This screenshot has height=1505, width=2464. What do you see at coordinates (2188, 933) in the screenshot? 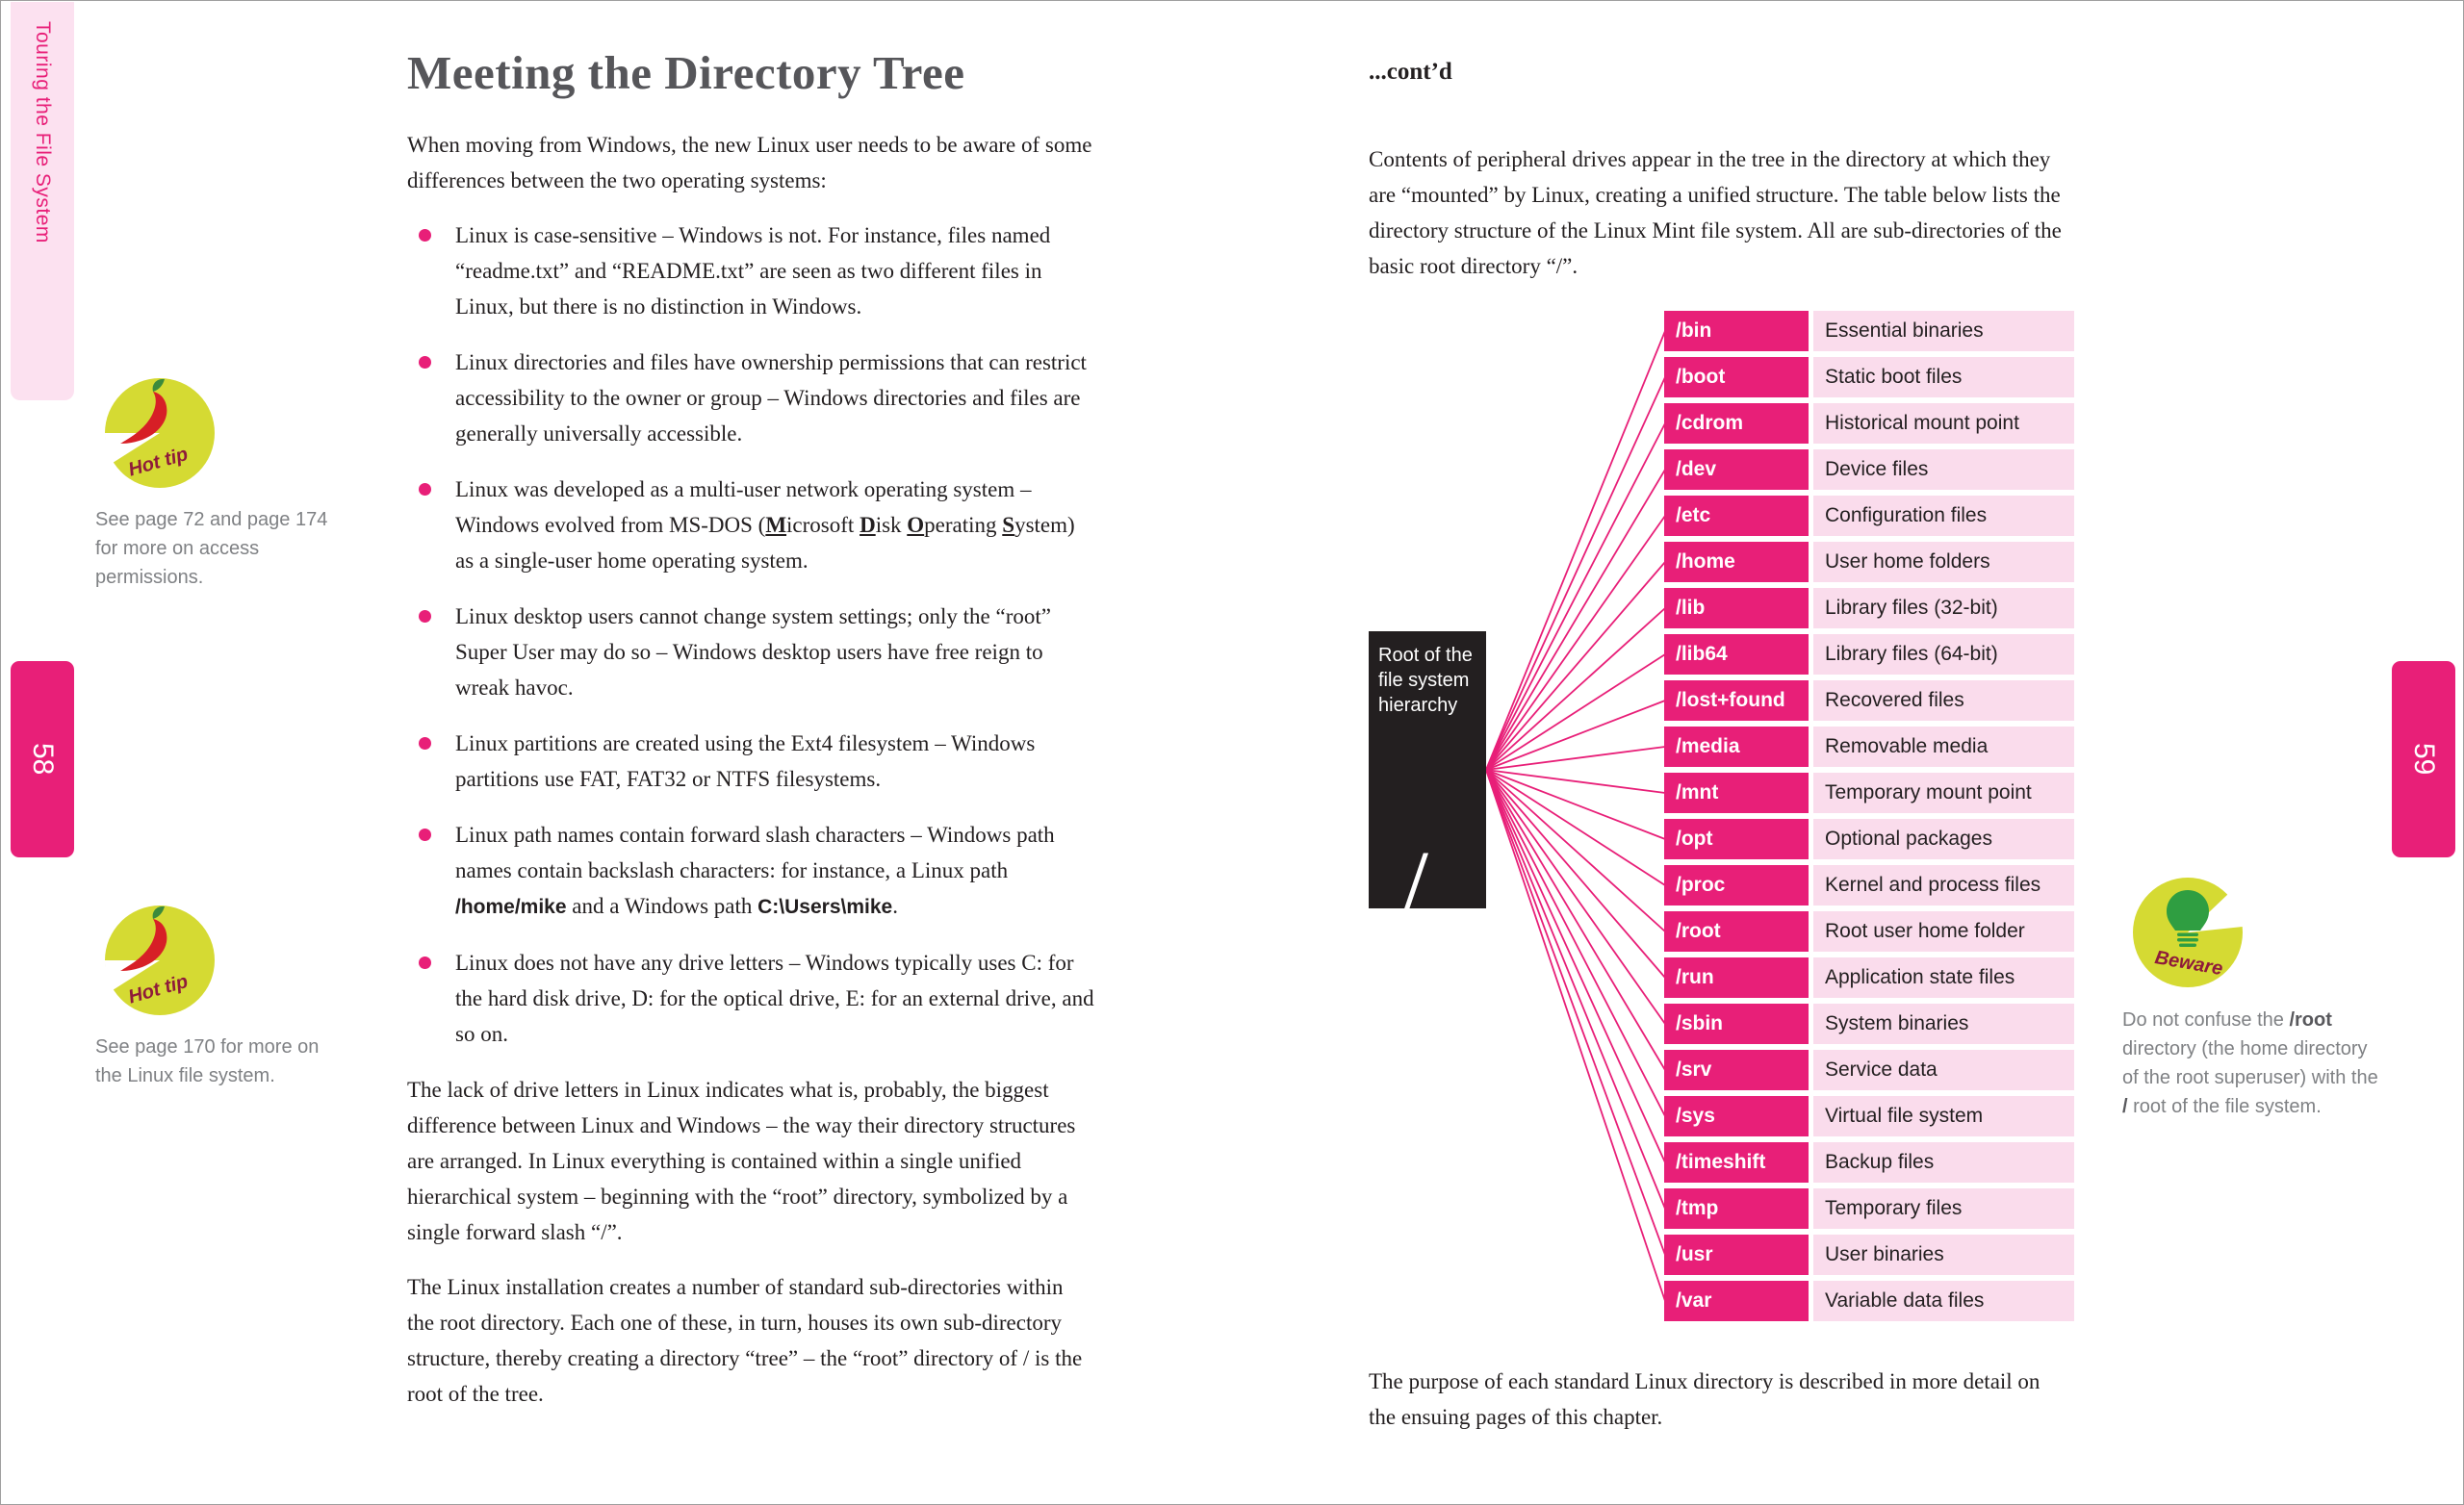
I see `beware-icon: Beware` at bounding box center [2188, 933].